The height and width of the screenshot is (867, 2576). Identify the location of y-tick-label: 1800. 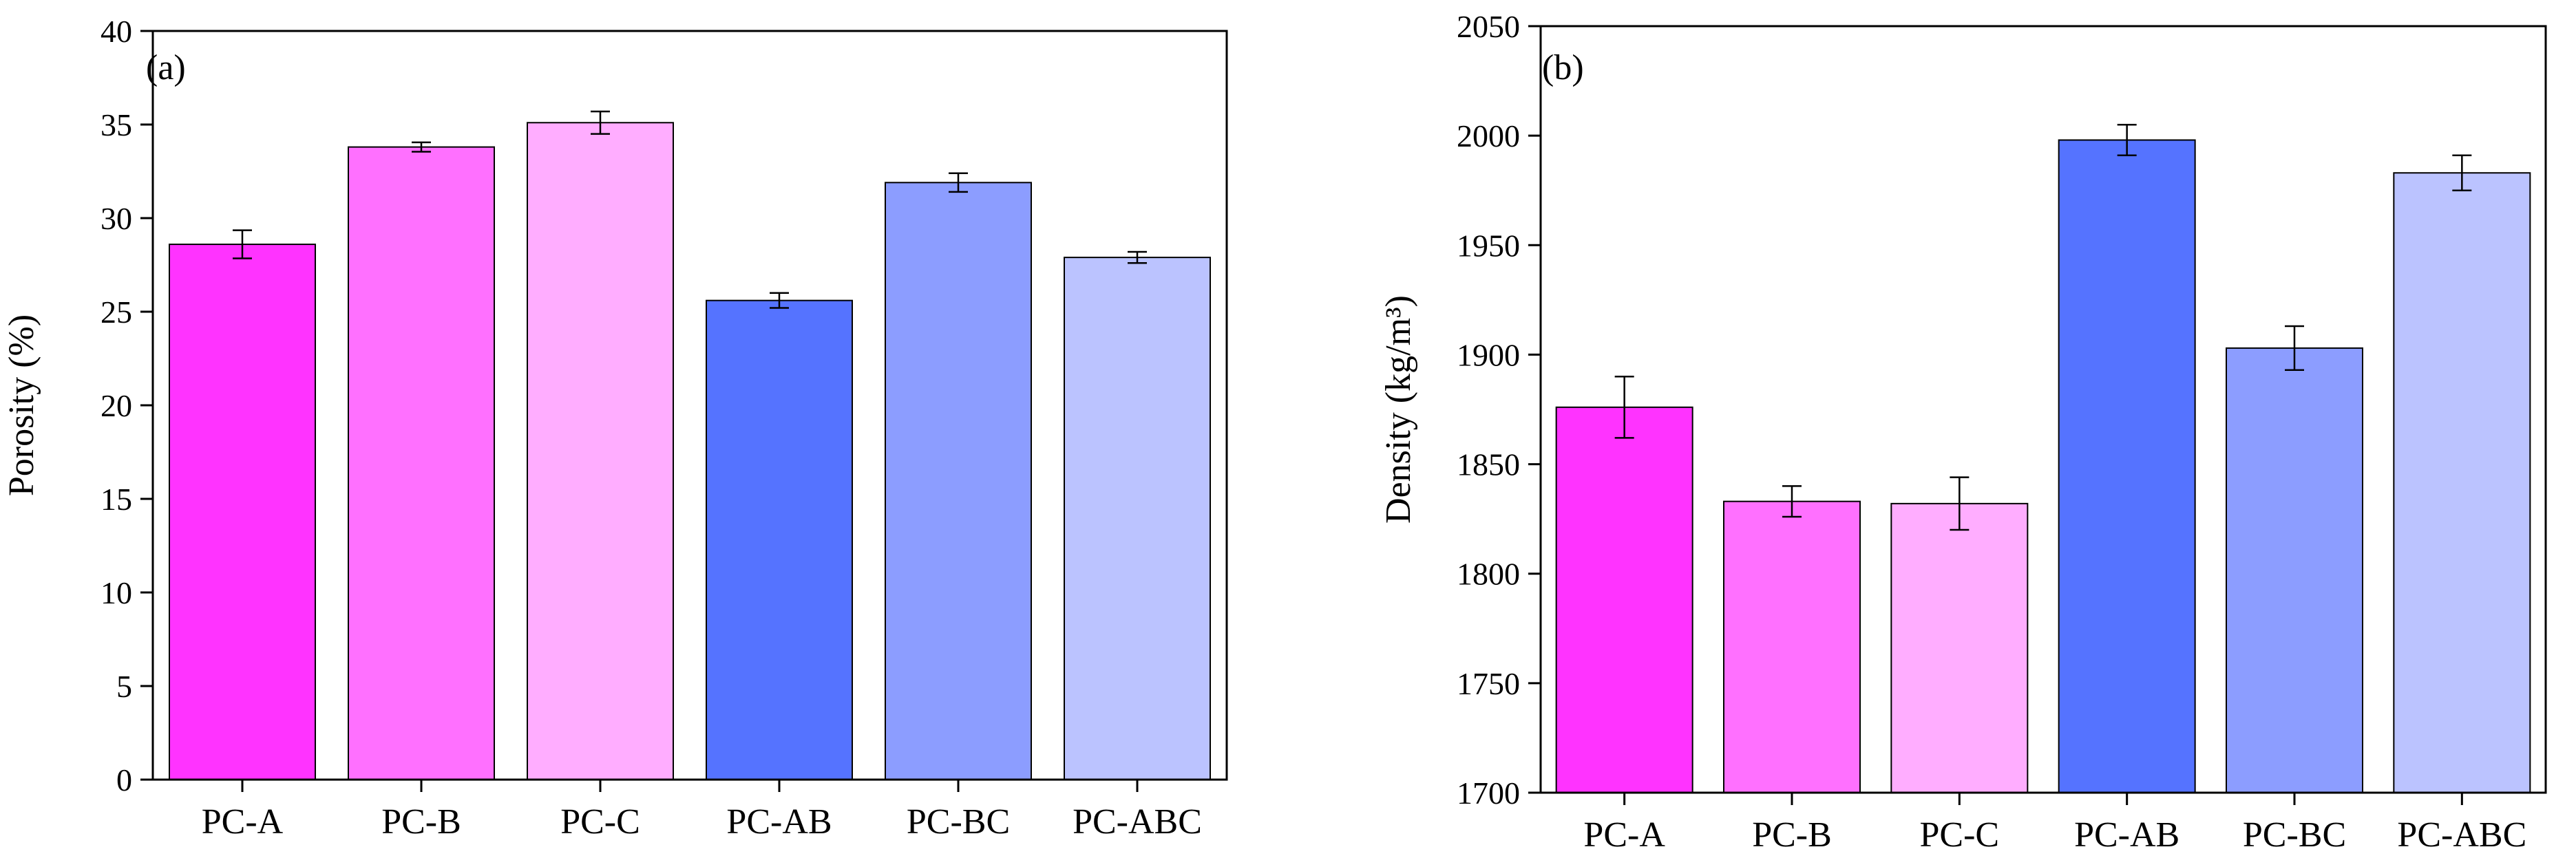
(1488, 574).